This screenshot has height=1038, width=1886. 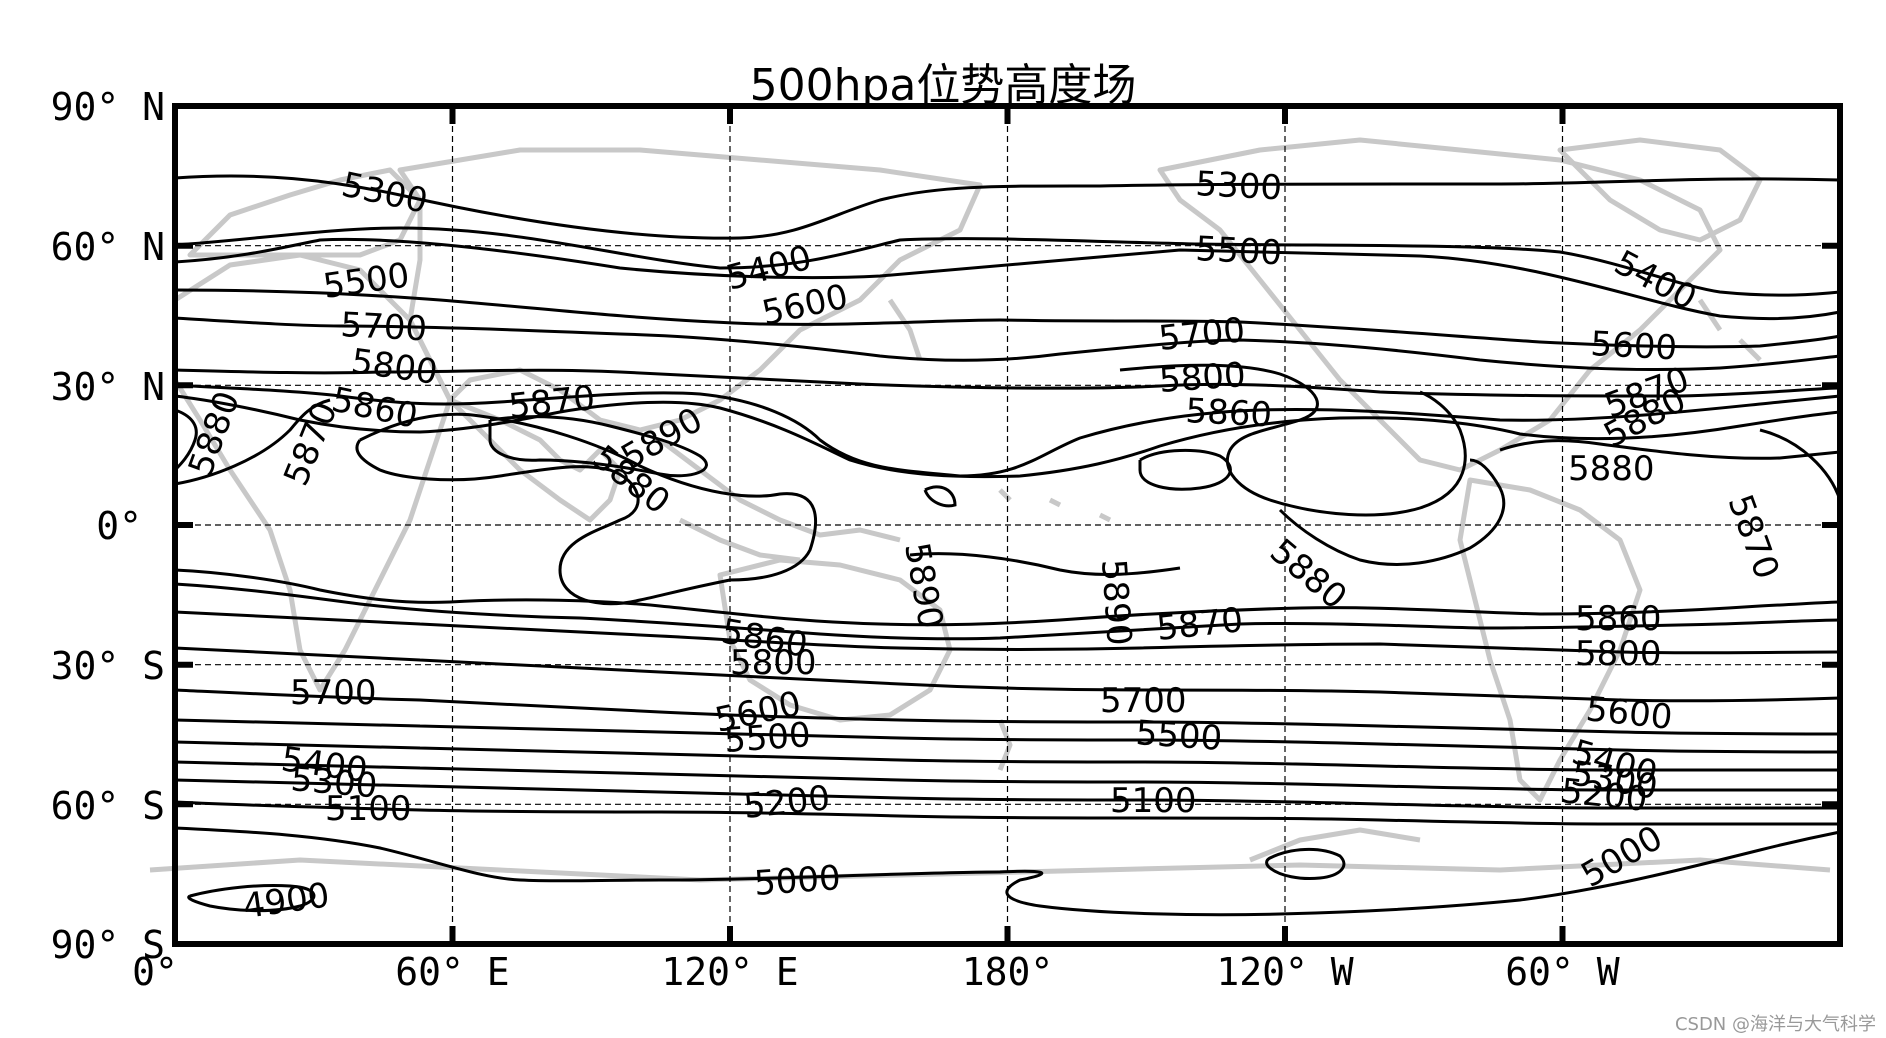 What do you see at coordinates (1007, 261) in the screenshot?
I see `contour-5400-north` at bounding box center [1007, 261].